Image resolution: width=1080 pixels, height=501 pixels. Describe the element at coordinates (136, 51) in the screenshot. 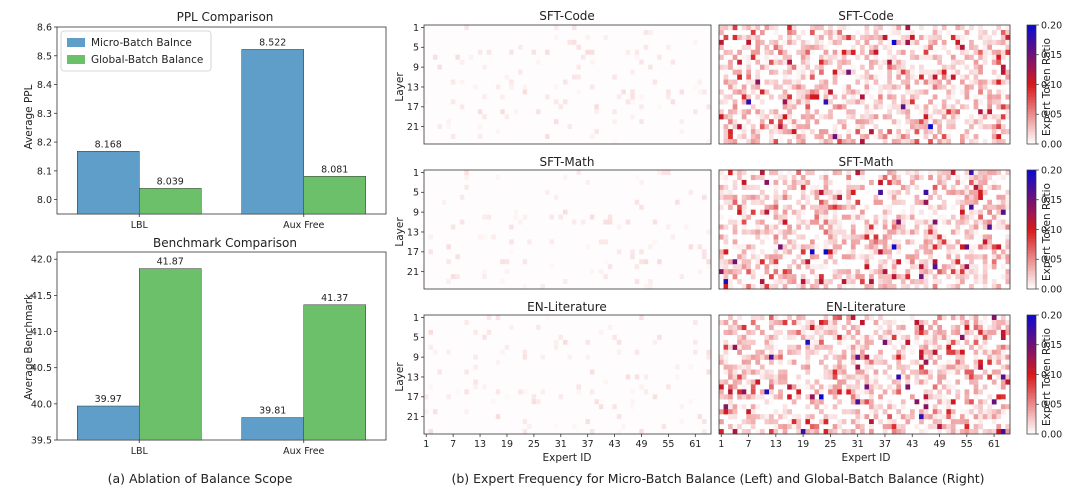

I see `ppl-legend-box` at that location.